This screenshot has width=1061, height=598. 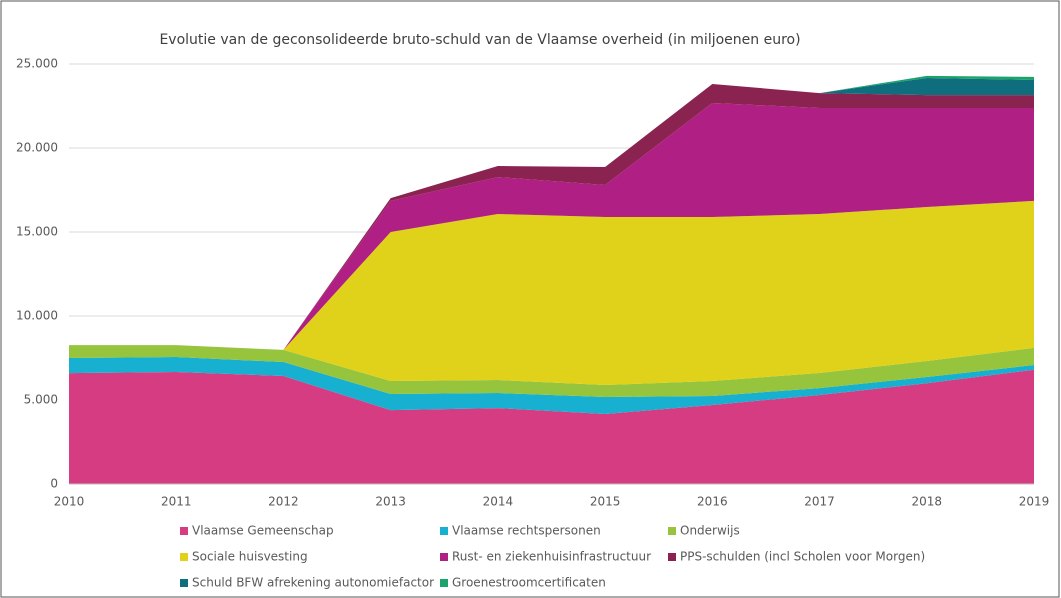 I want to click on x-tick-label: 2015, so click(x=605, y=502).